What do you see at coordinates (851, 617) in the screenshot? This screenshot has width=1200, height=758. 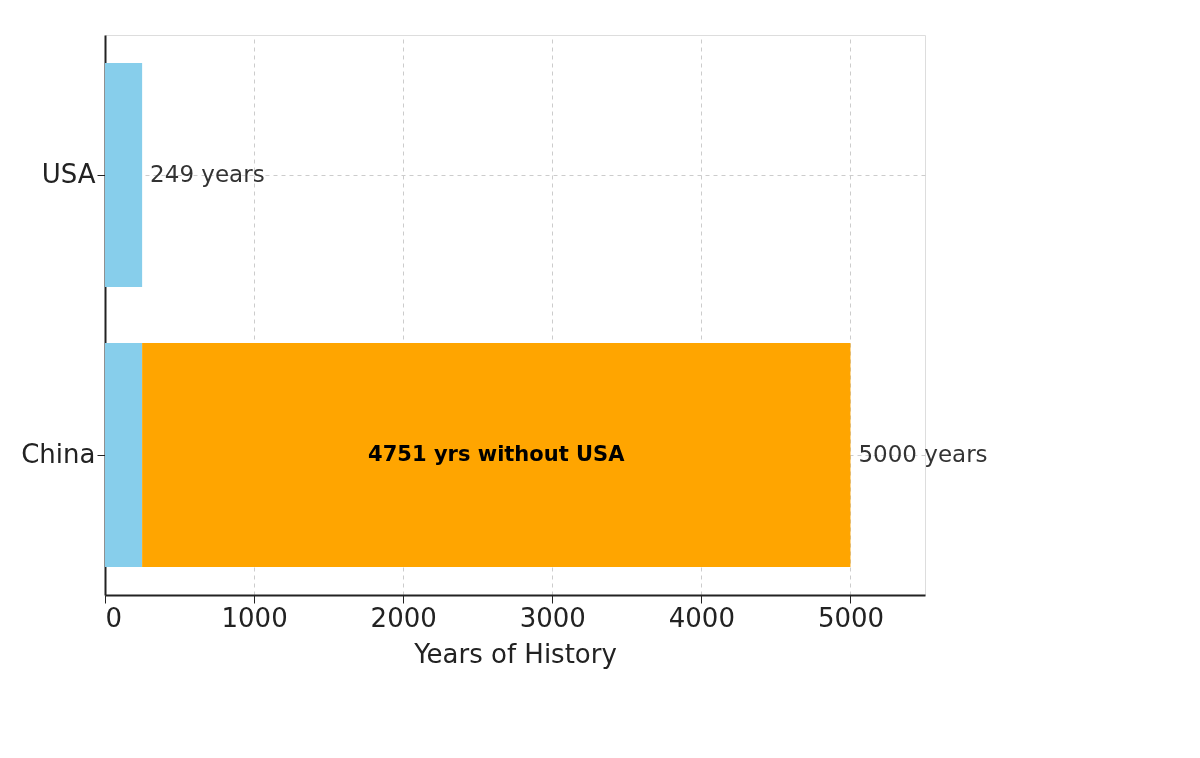 I see `x-tick-label: 5000` at bounding box center [851, 617].